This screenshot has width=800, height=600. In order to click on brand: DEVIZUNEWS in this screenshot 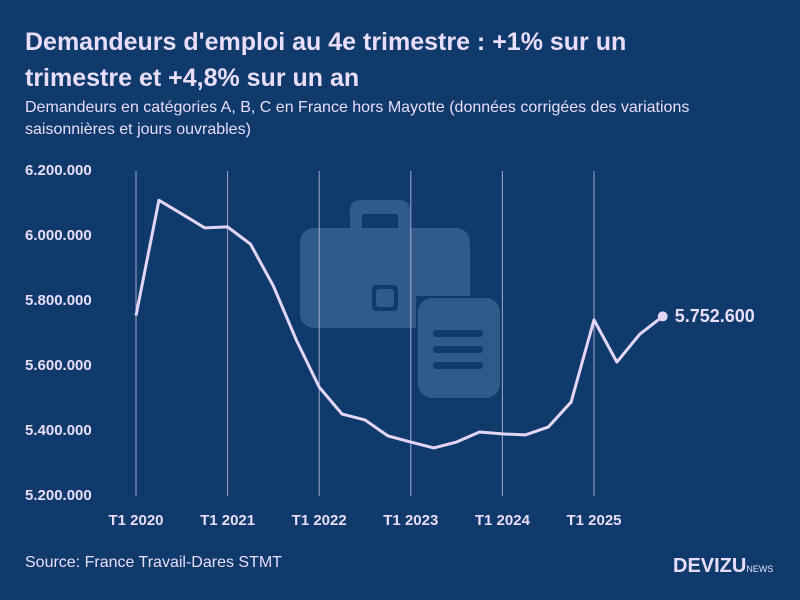, I will do `click(723, 566)`.